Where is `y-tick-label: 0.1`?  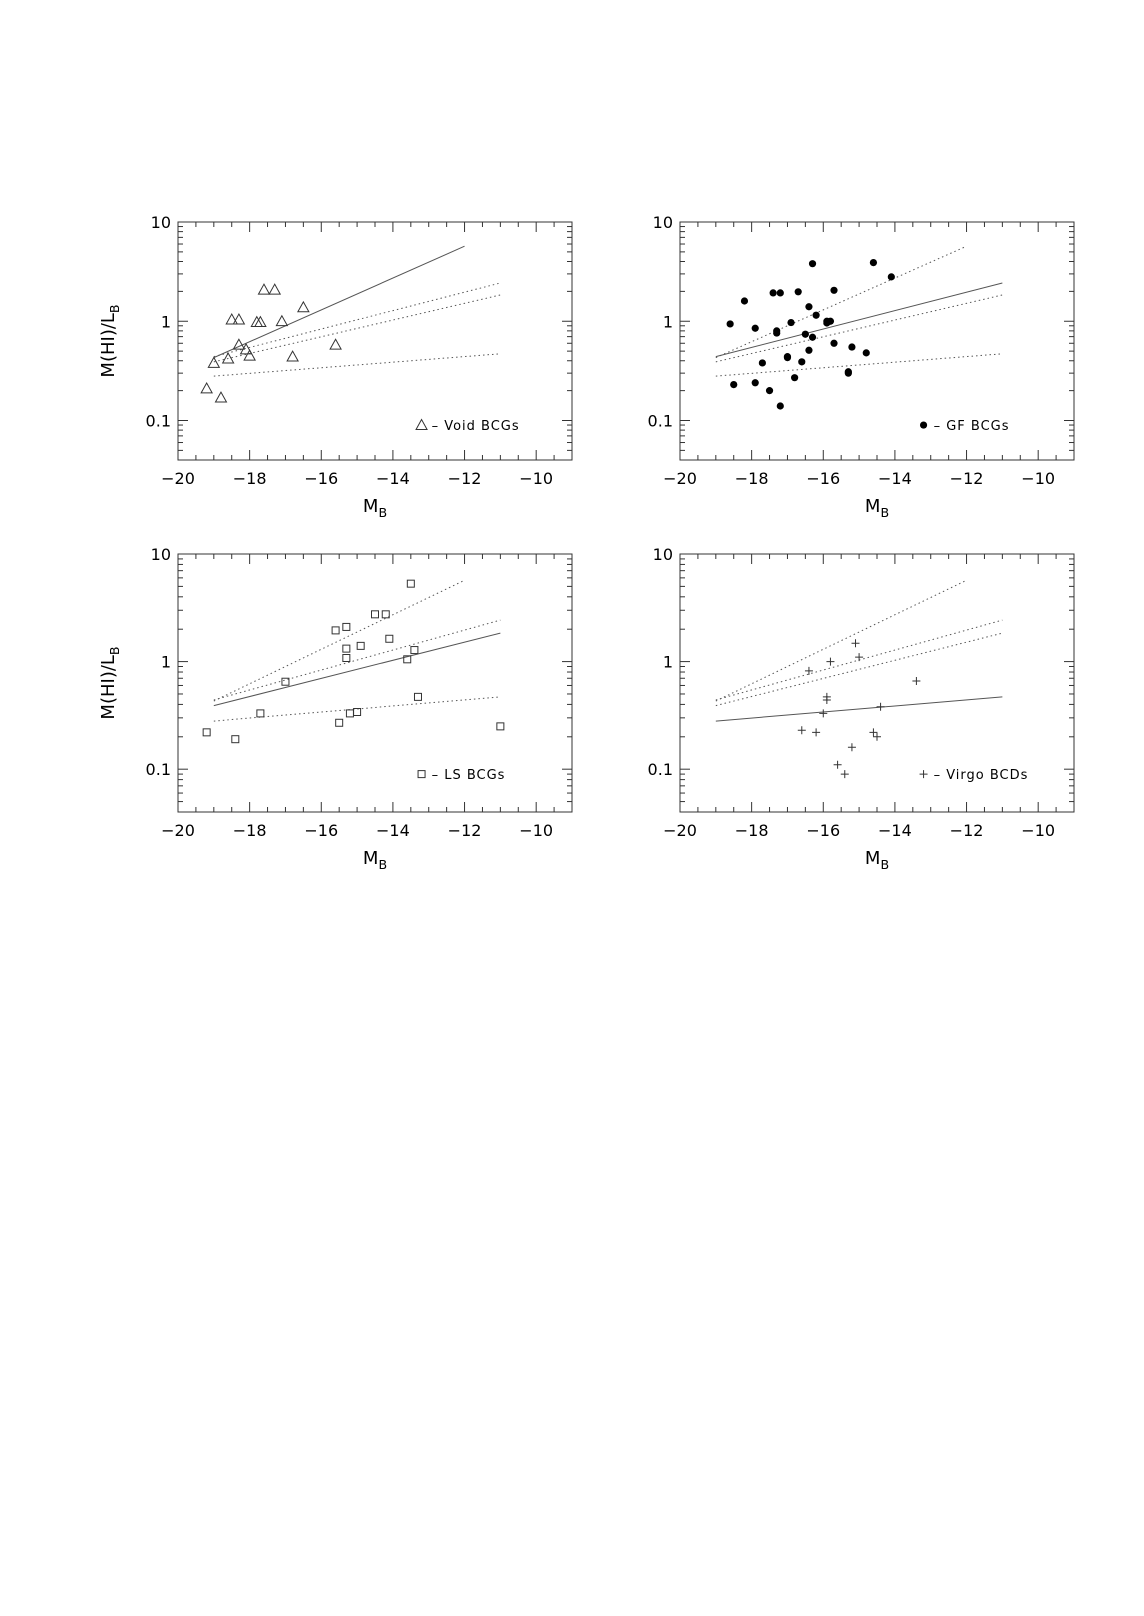 y-tick-label: 0.1 is located at coordinates (158, 769).